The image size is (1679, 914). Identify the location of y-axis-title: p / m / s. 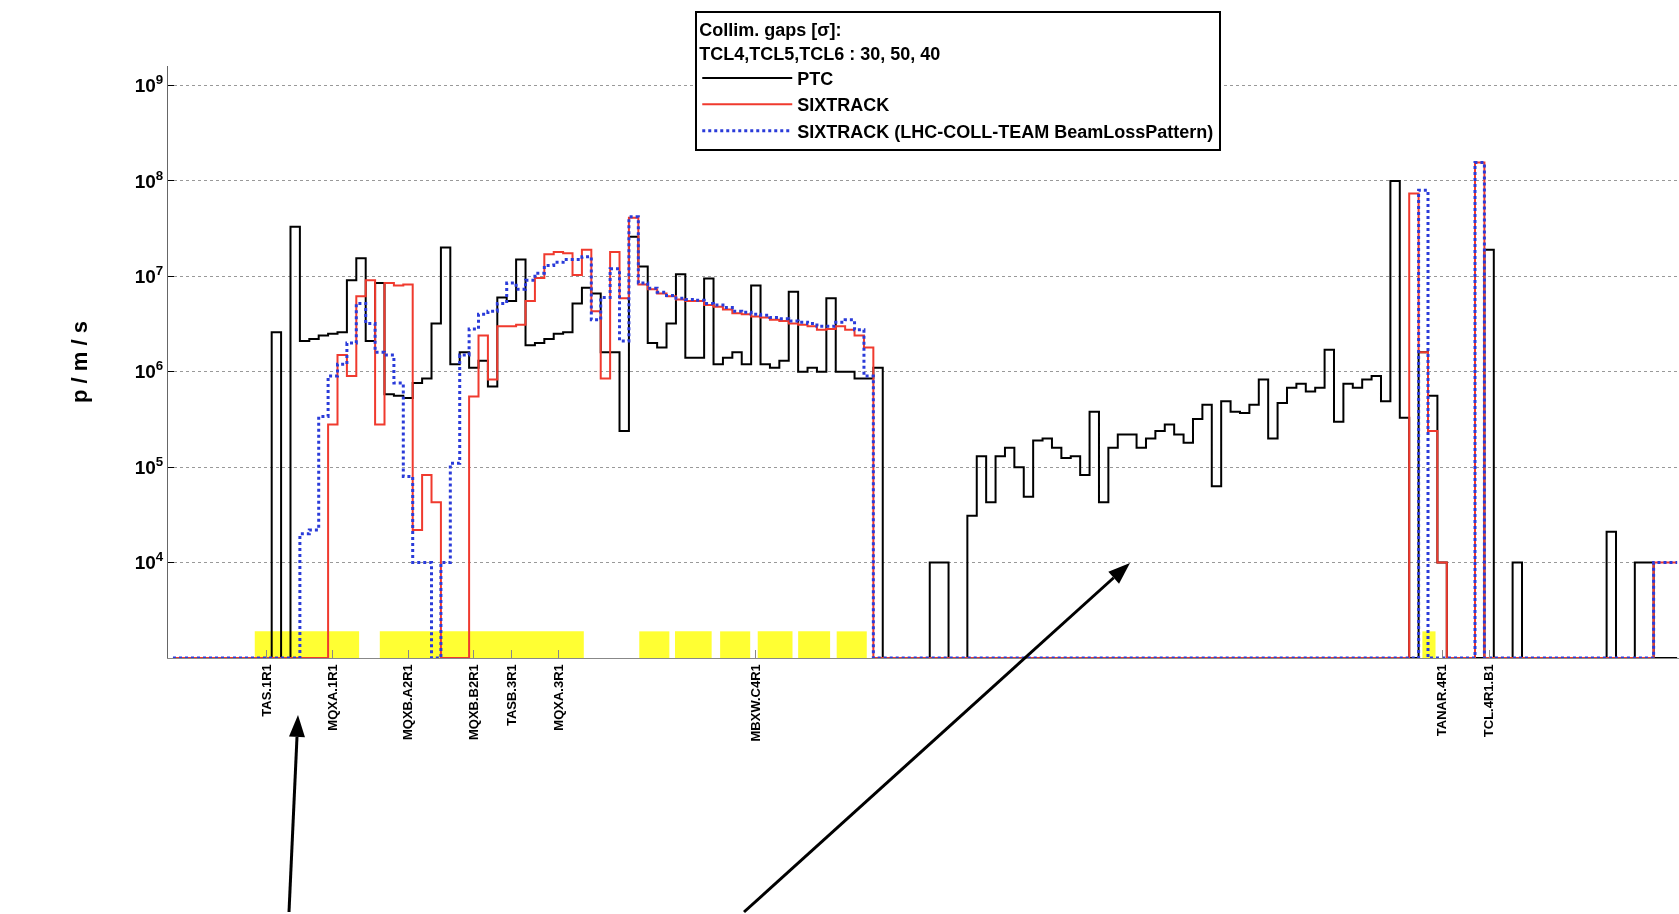
(80, 362).